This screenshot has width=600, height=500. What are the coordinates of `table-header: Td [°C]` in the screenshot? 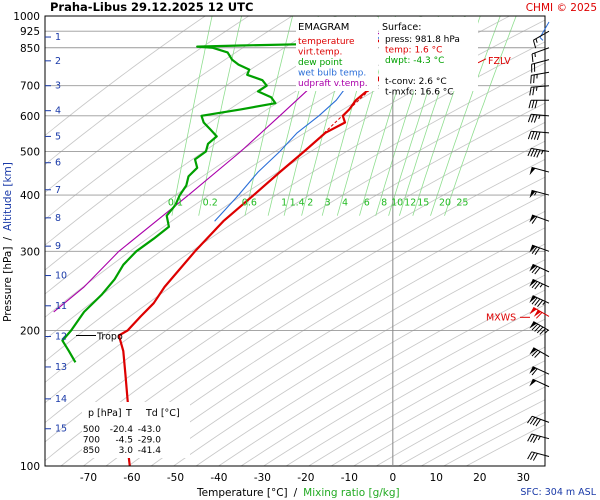 It's located at (162, 413).